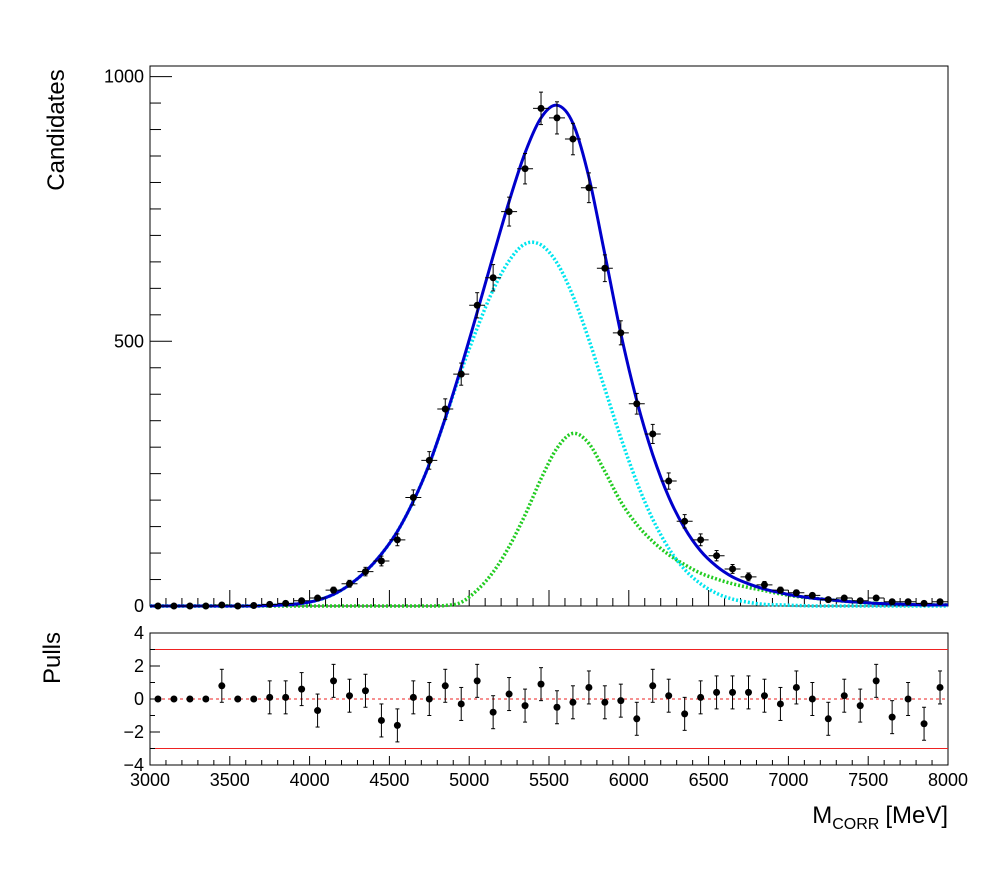  What do you see at coordinates (549, 703) in the screenshot?
I see `pull-points` at bounding box center [549, 703].